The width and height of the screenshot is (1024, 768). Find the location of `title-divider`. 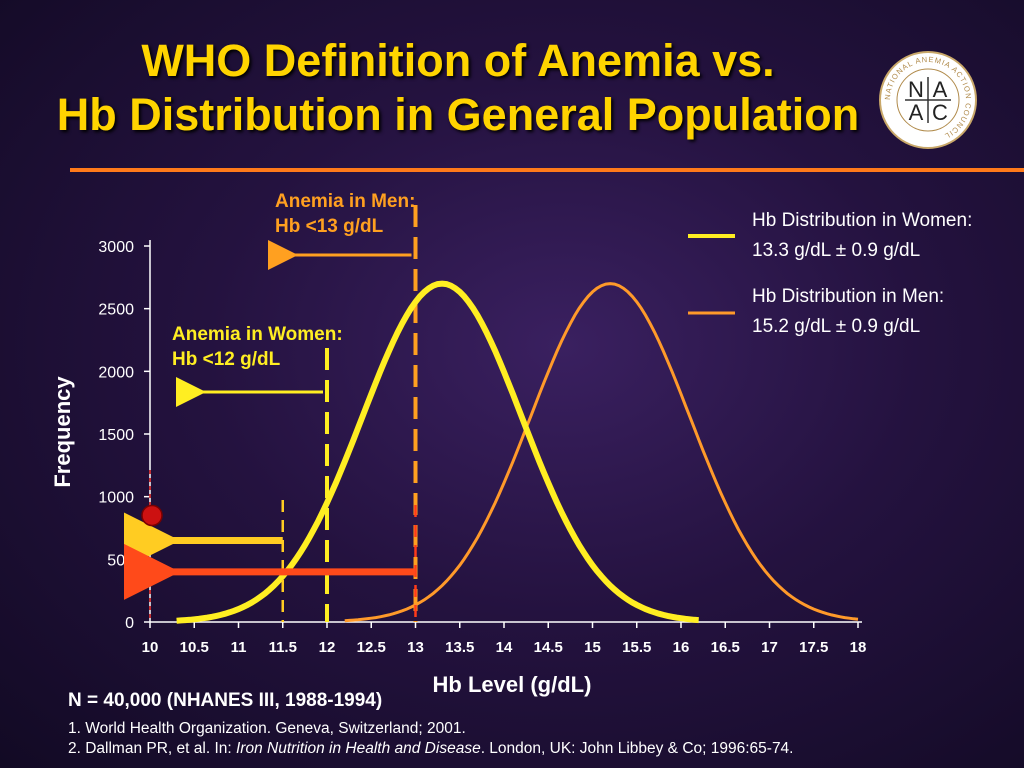

title-divider is located at coordinates (547, 170).